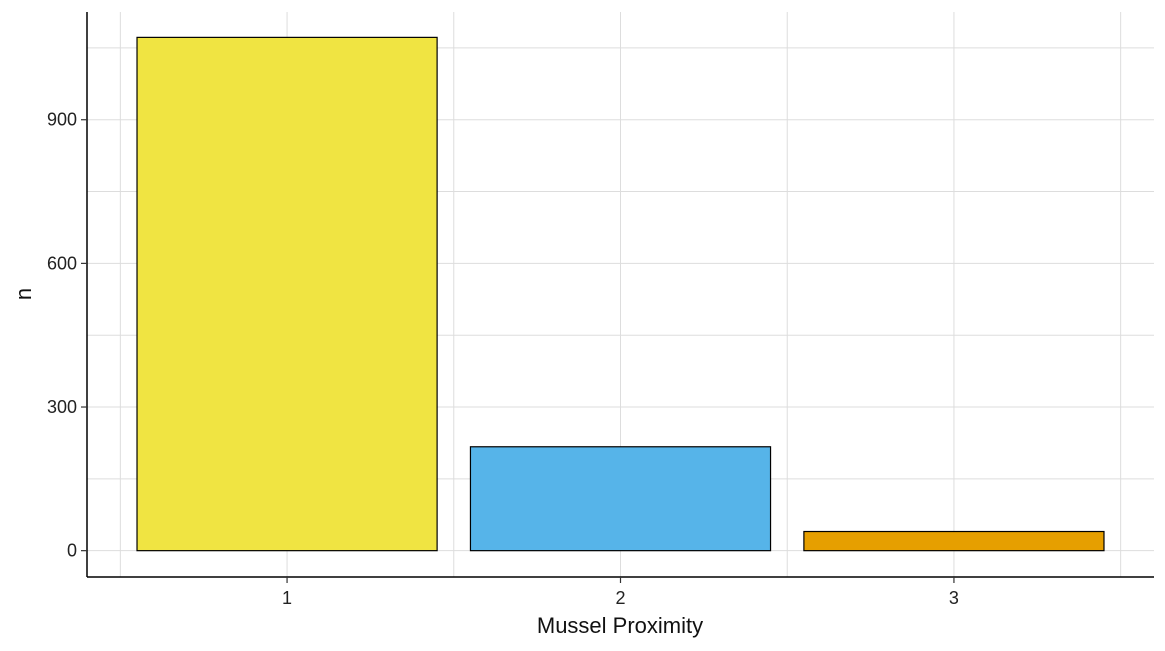 The height and width of the screenshot is (651, 1165). Describe the element at coordinates (287, 598) in the screenshot. I see `x-tick-label-1: 1` at that location.